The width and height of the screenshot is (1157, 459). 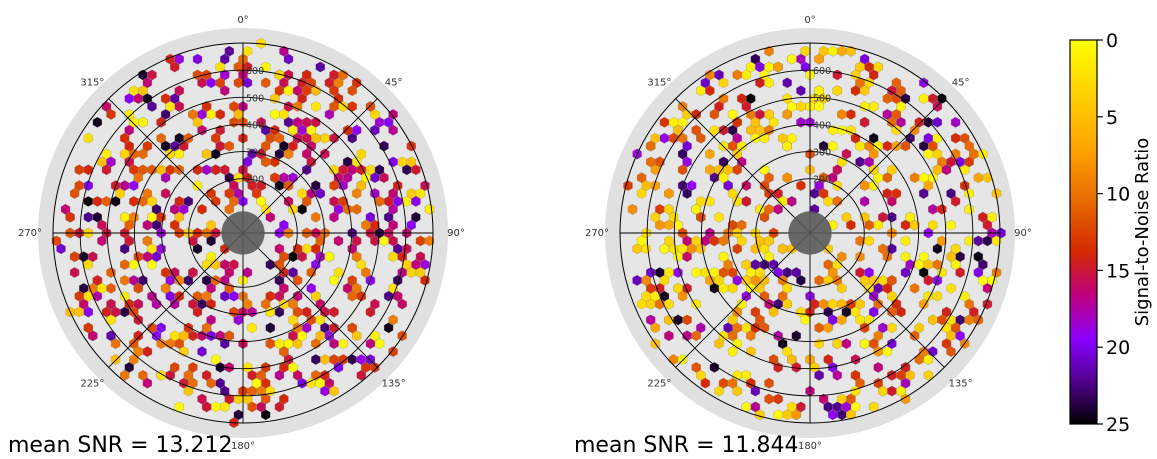 What do you see at coordinates (255, 153) in the screenshot?
I see `radial-tick-label: 300` at bounding box center [255, 153].